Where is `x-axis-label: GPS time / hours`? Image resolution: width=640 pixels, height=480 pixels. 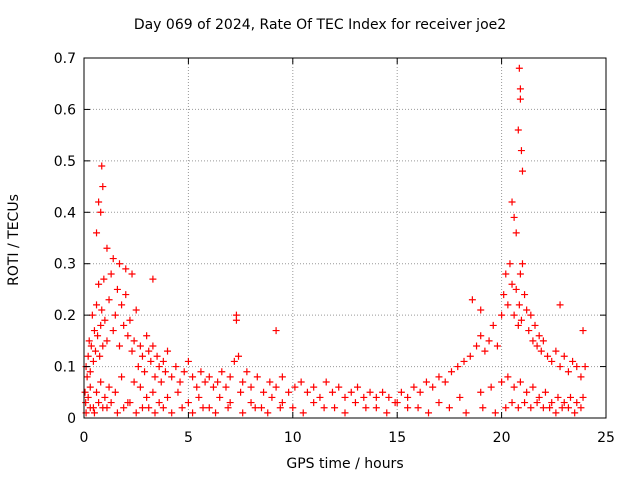
x-axis-label: GPS time / hours is located at coordinates (345, 464).